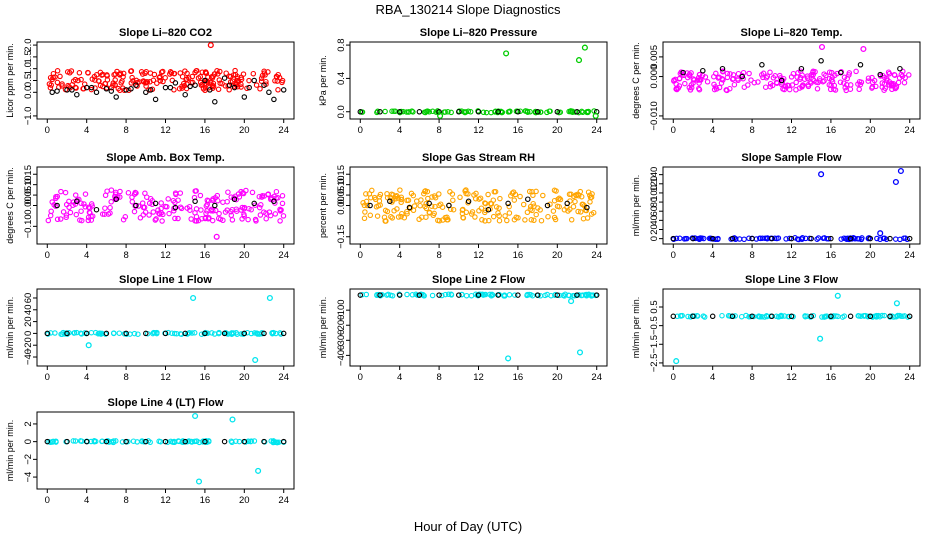 This screenshot has height=540, width=936. What do you see at coordinates (28, 184) in the screenshot?
I see `y-tick-label: 0.10` at bounding box center [28, 184].